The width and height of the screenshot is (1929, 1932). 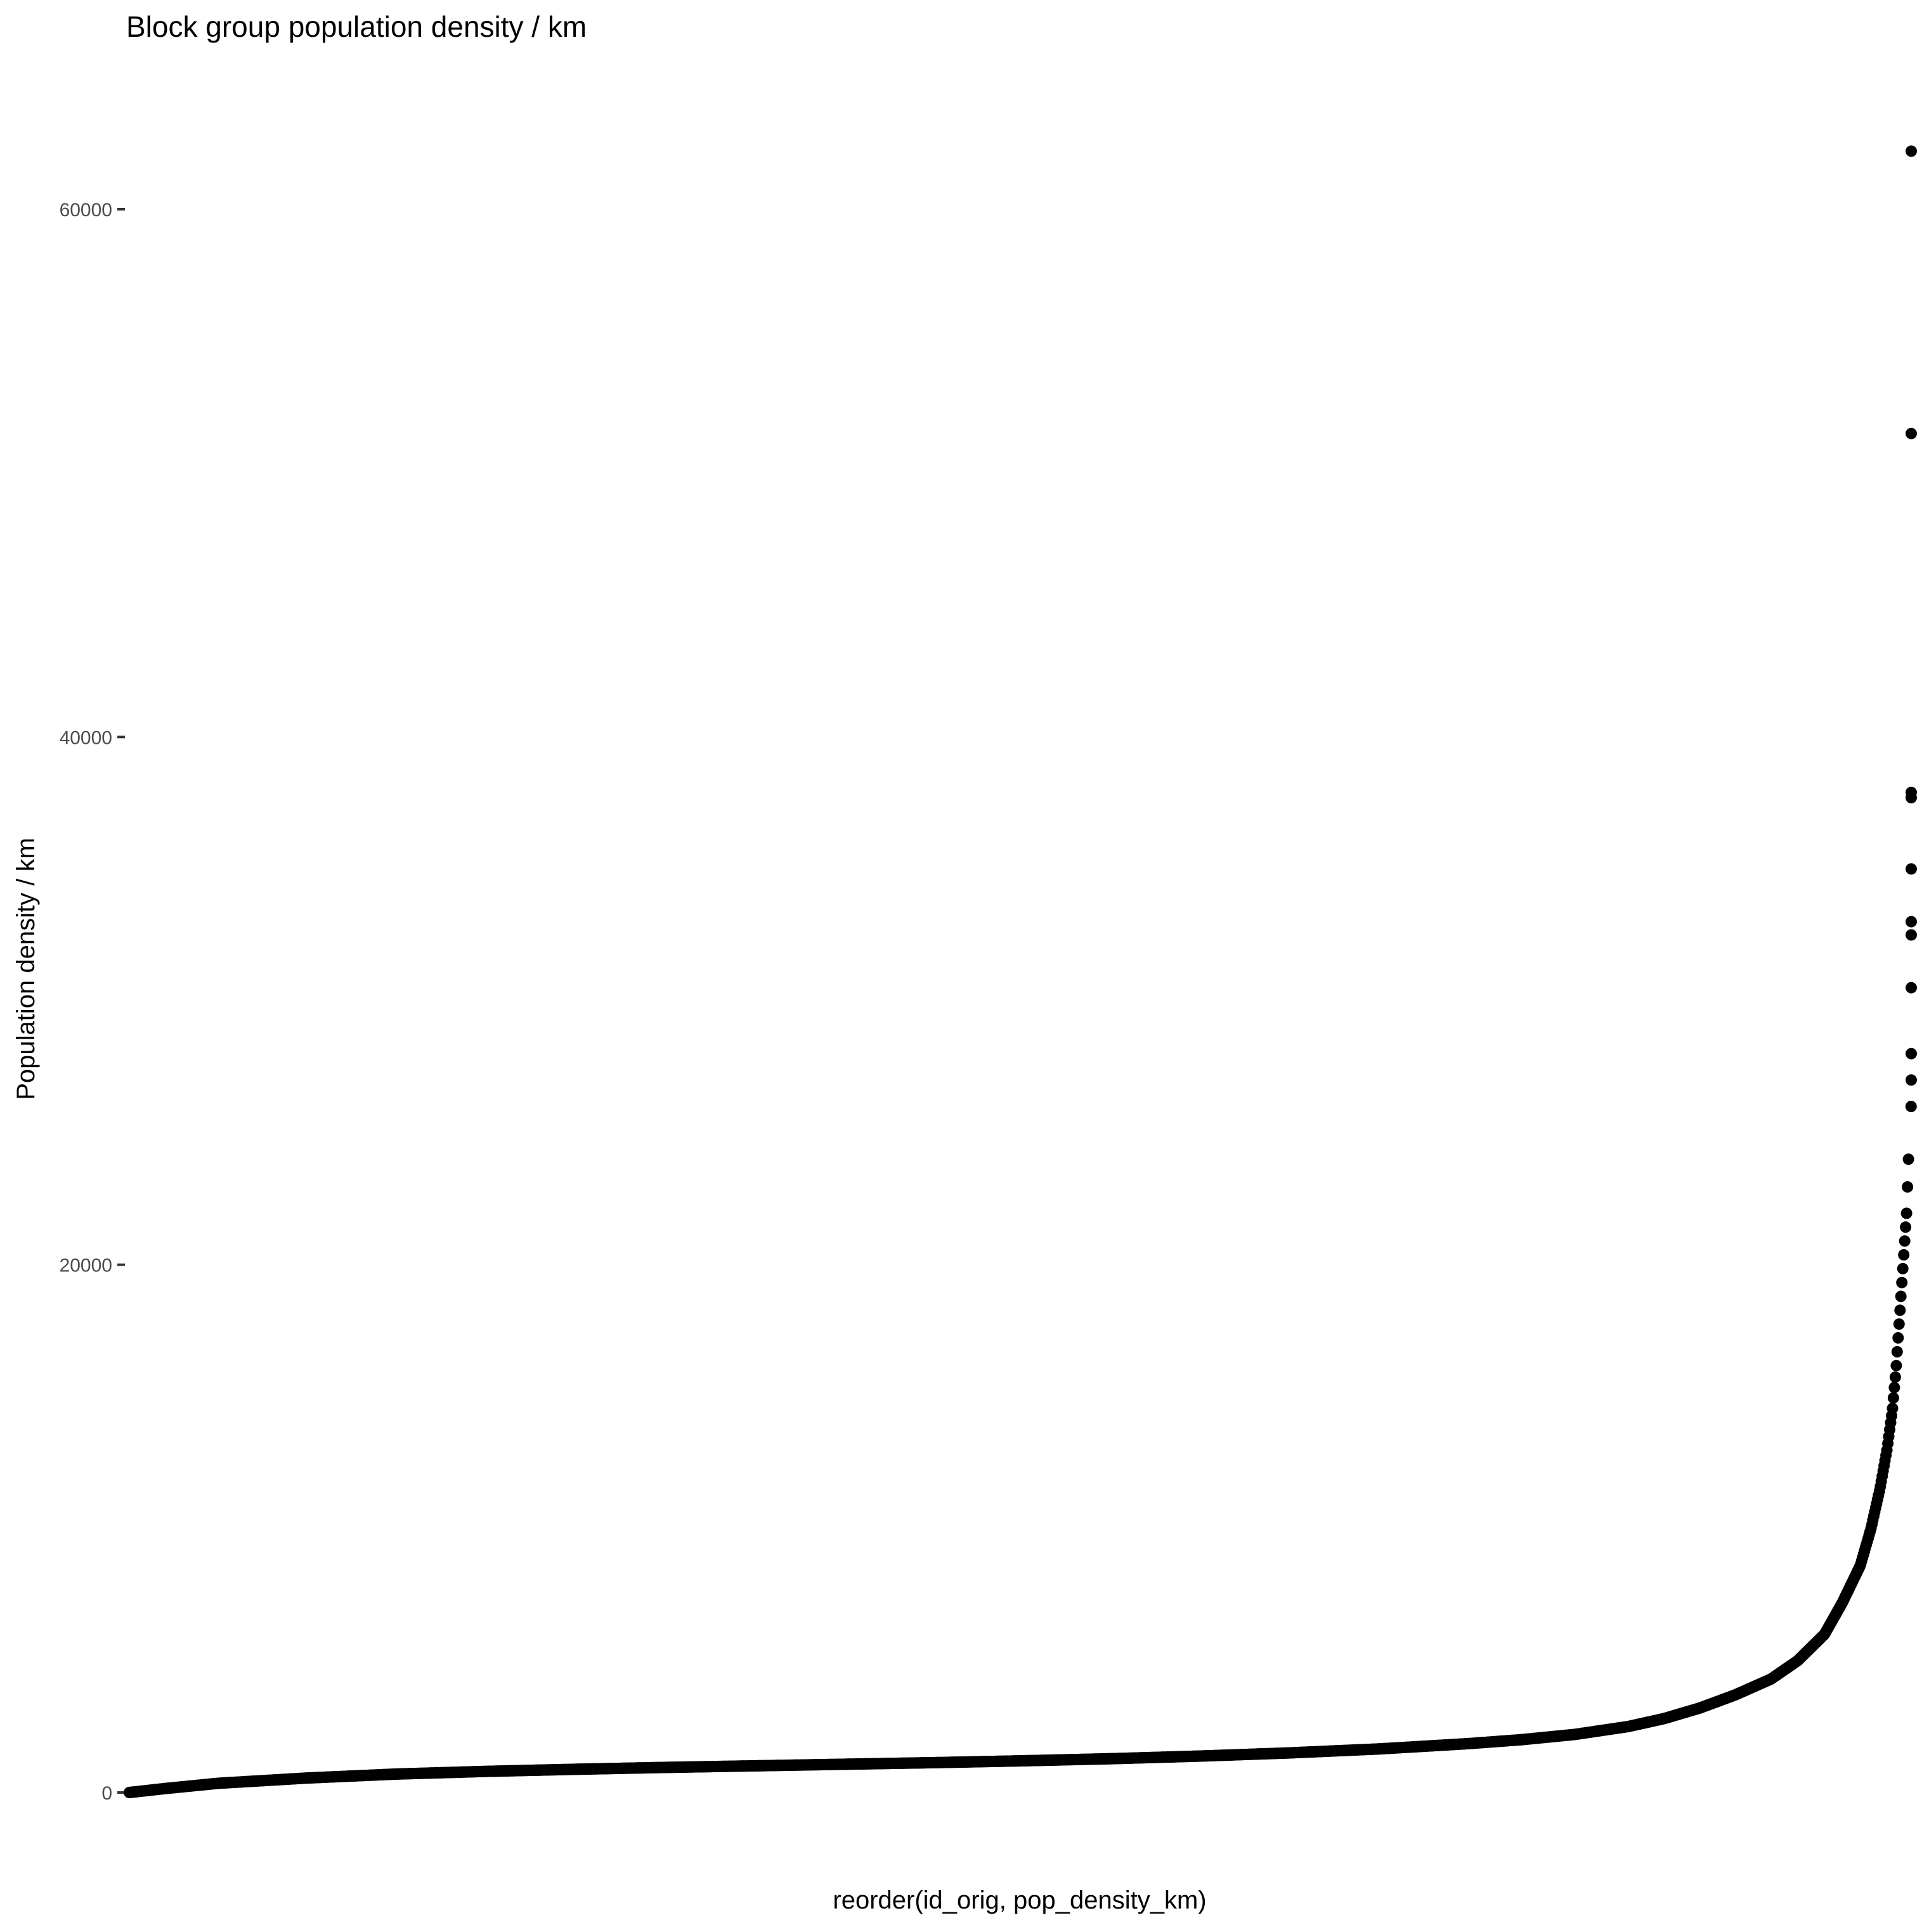 What do you see at coordinates (86, 1265) in the screenshot?
I see `y-tick-label: 20000` at bounding box center [86, 1265].